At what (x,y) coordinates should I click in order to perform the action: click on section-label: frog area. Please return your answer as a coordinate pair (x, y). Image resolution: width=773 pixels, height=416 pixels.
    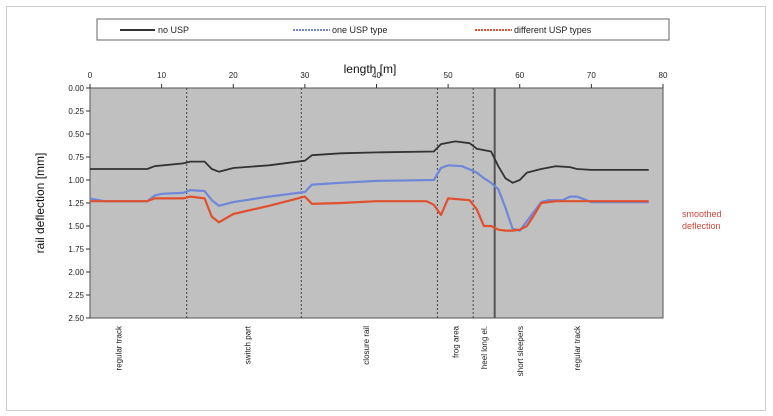
    Looking at the image, I should click on (455, 341).